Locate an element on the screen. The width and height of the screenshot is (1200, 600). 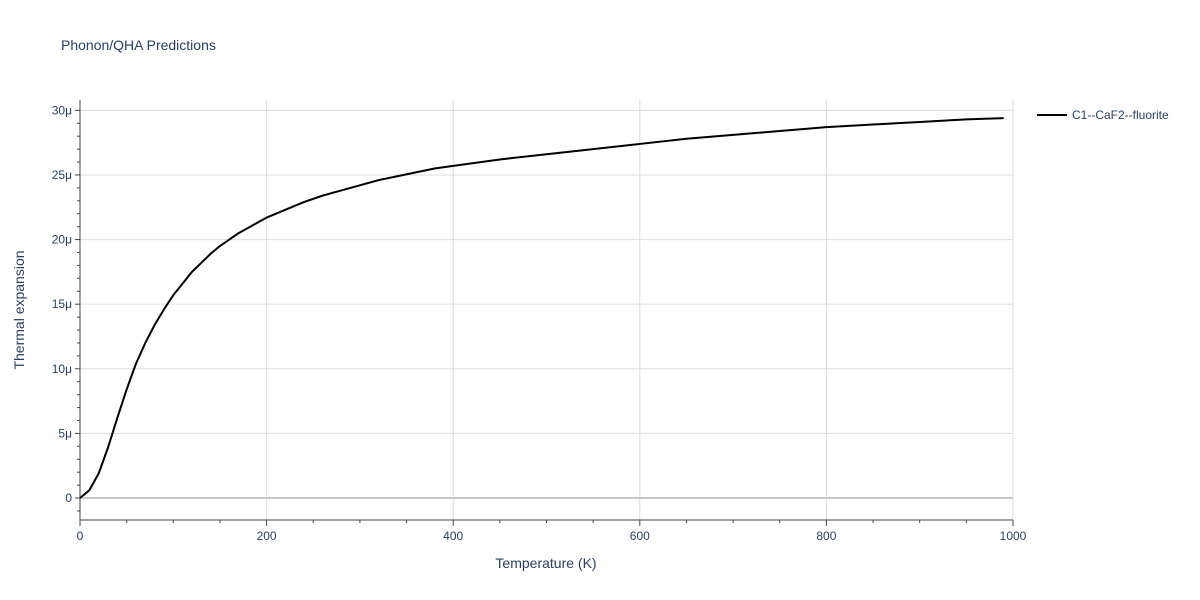
x-tick-label: 200 is located at coordinates (267, 536).